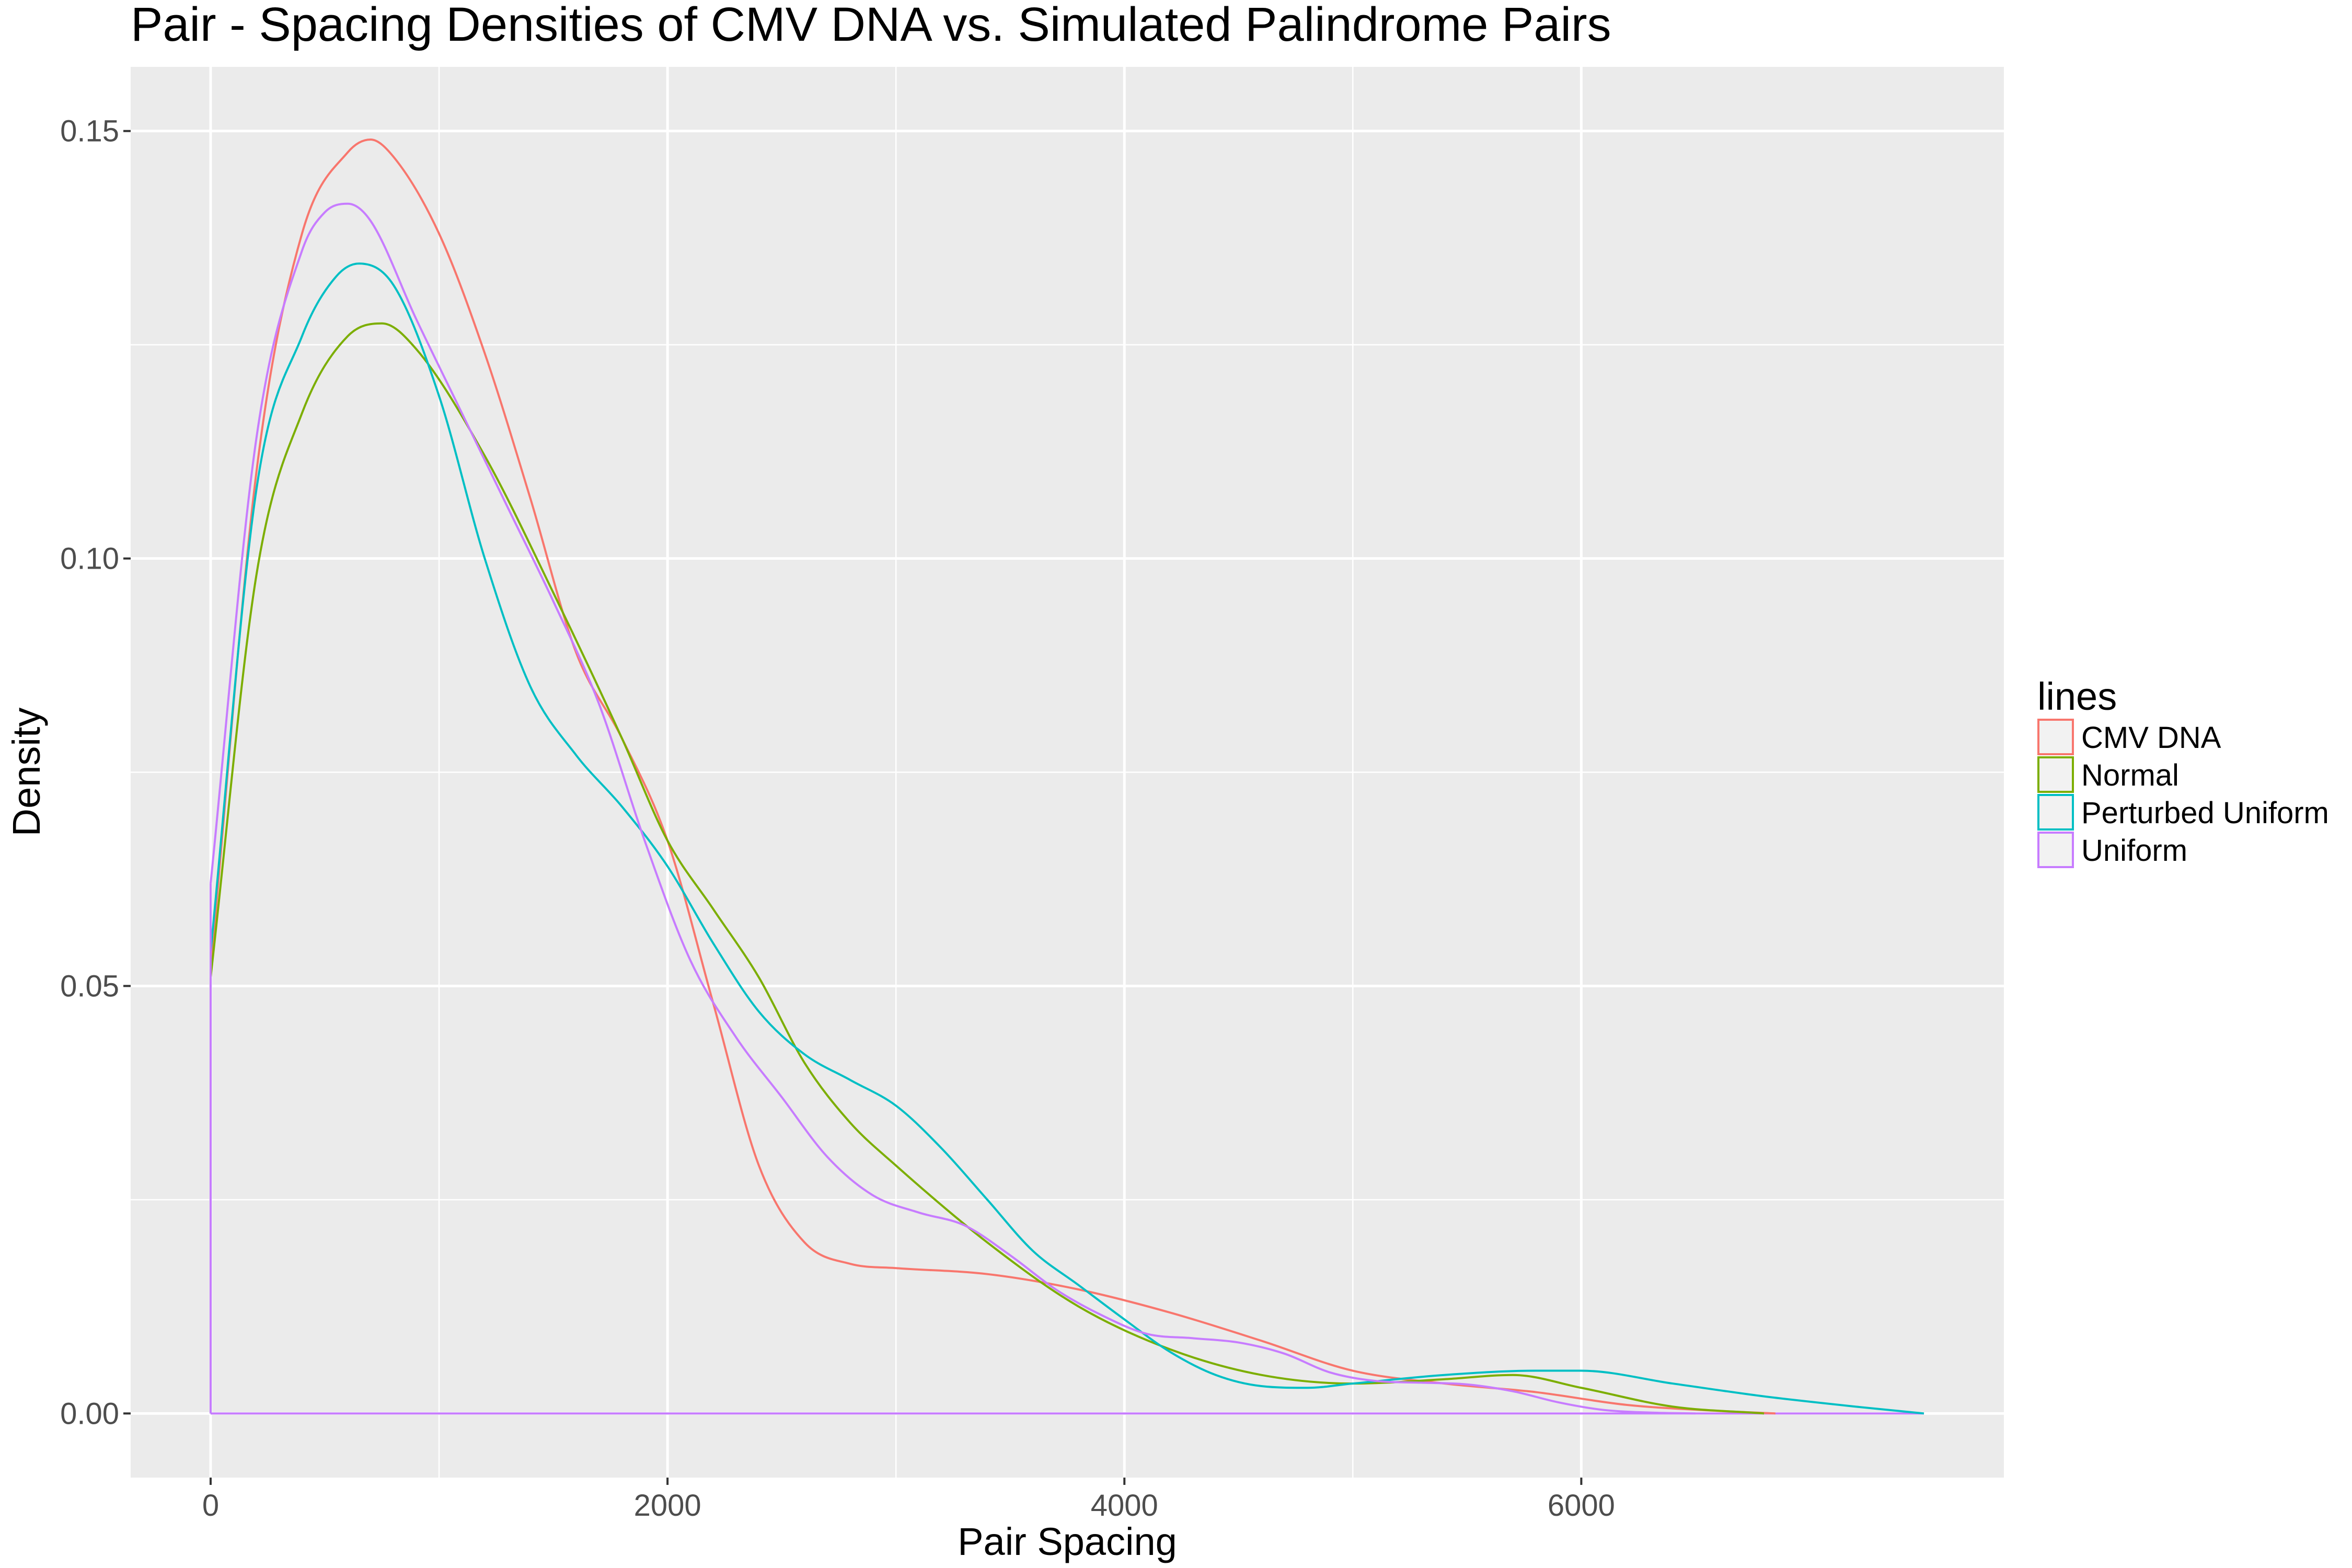 This screenshot has height=1568, width=2352. Describe the element at coordinates (2151, 738) in the screenshot. I see `legend-label-cmv-dna: CMV DNA` at that location.